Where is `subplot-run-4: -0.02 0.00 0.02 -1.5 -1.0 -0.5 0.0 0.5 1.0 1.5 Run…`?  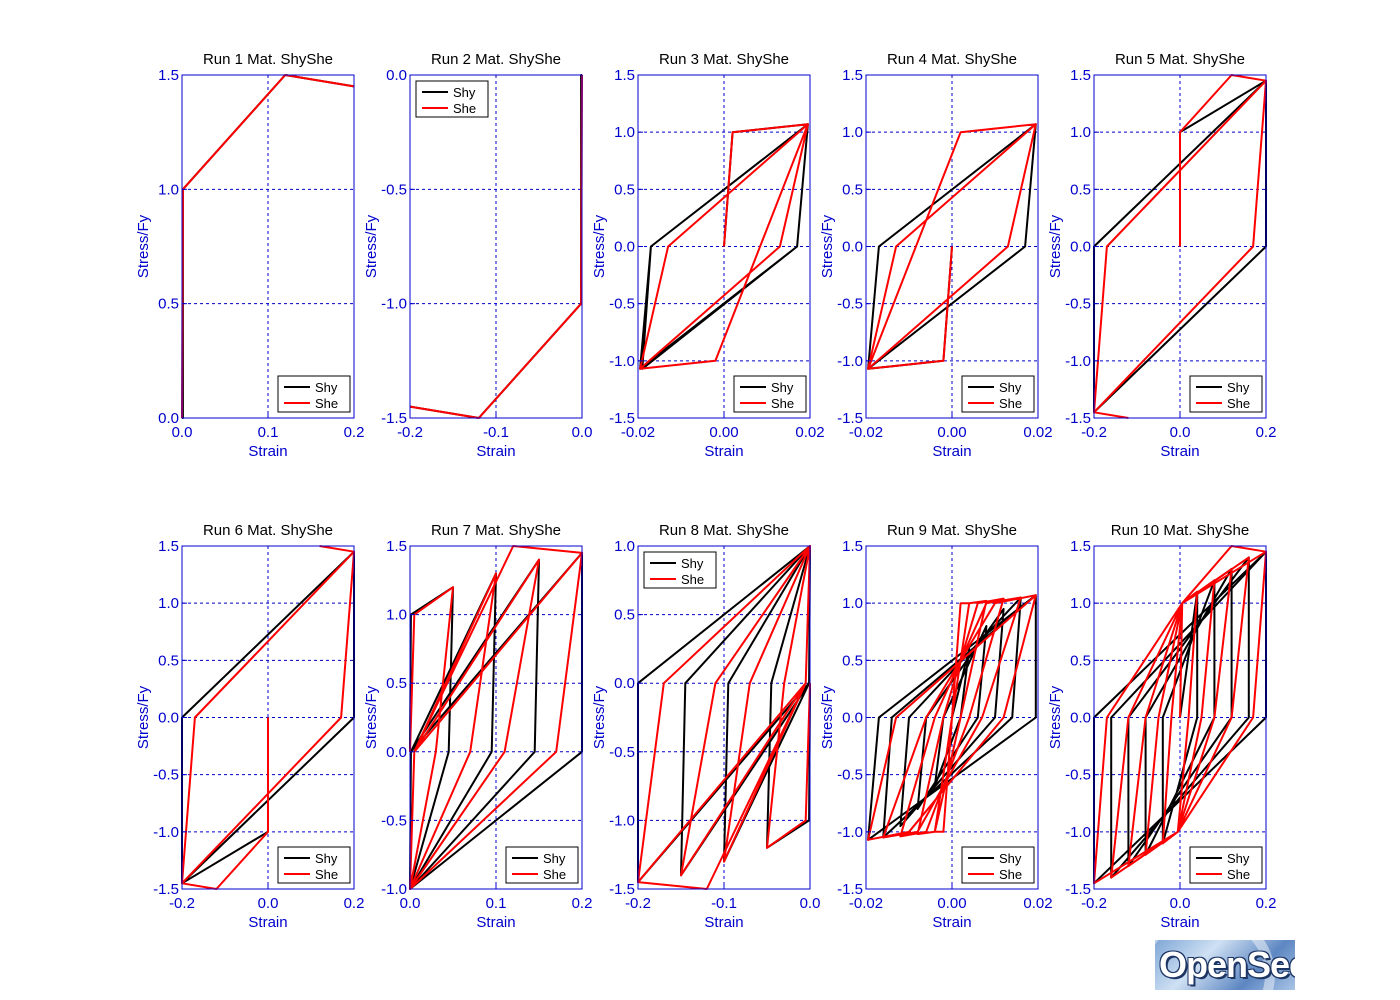
subplot-run-4: -0.02 0.00 0.02 -1.5 -1.0 -0.5 0.0 0.5 1.0 1.5 Run… is located at coordinates (936, 255).